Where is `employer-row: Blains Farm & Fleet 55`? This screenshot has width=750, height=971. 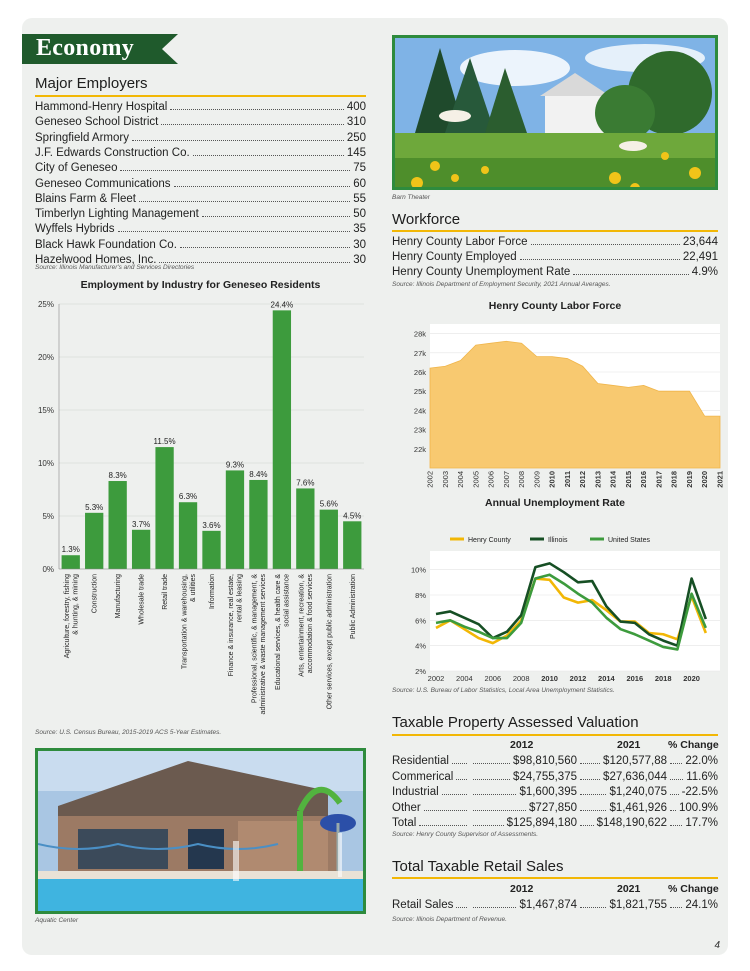
employer-row: Blains Farm & Fleet 55 is located at coordinates (200, 198).